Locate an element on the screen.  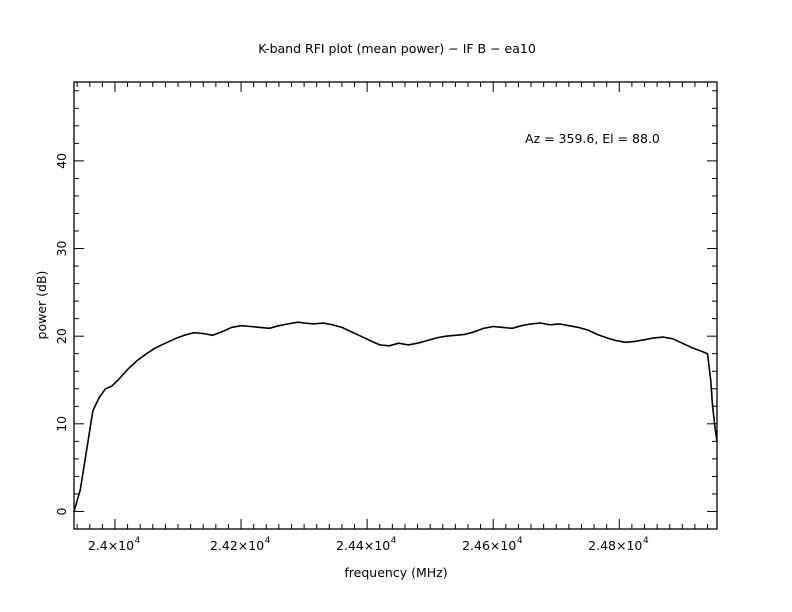
x-tick-label: 2.42×10 is located at coordinates (237, 545).